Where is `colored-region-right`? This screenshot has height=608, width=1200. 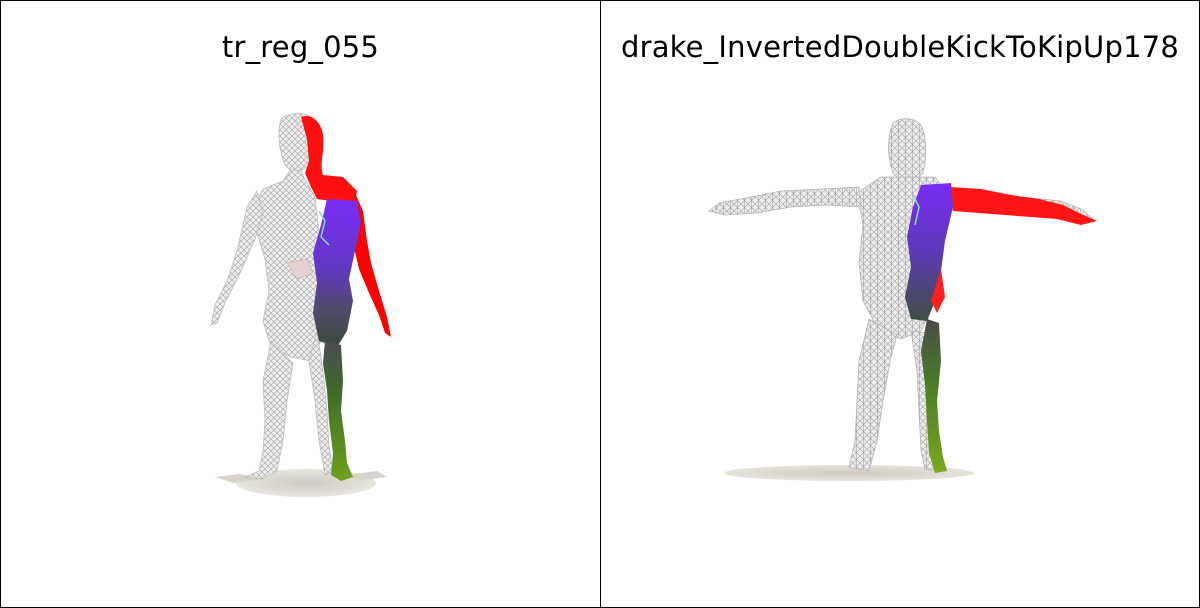 colored-region-right is located at coordinates (1001, 328).